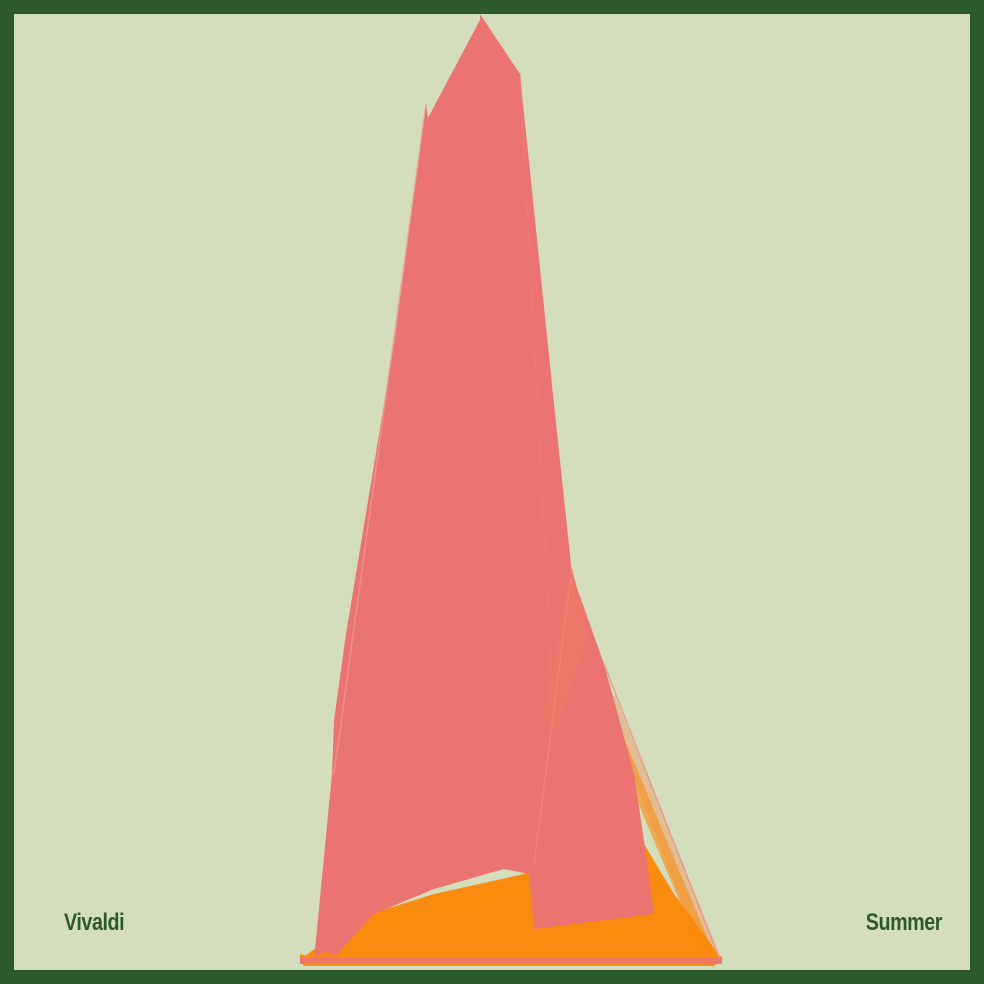 Image resolution: width=984 pixels, height=984 pixels. What do you see at coordinates (904, 922) in the screenshot?
I see `track-title: Summer` at bounding box center [904, 922].